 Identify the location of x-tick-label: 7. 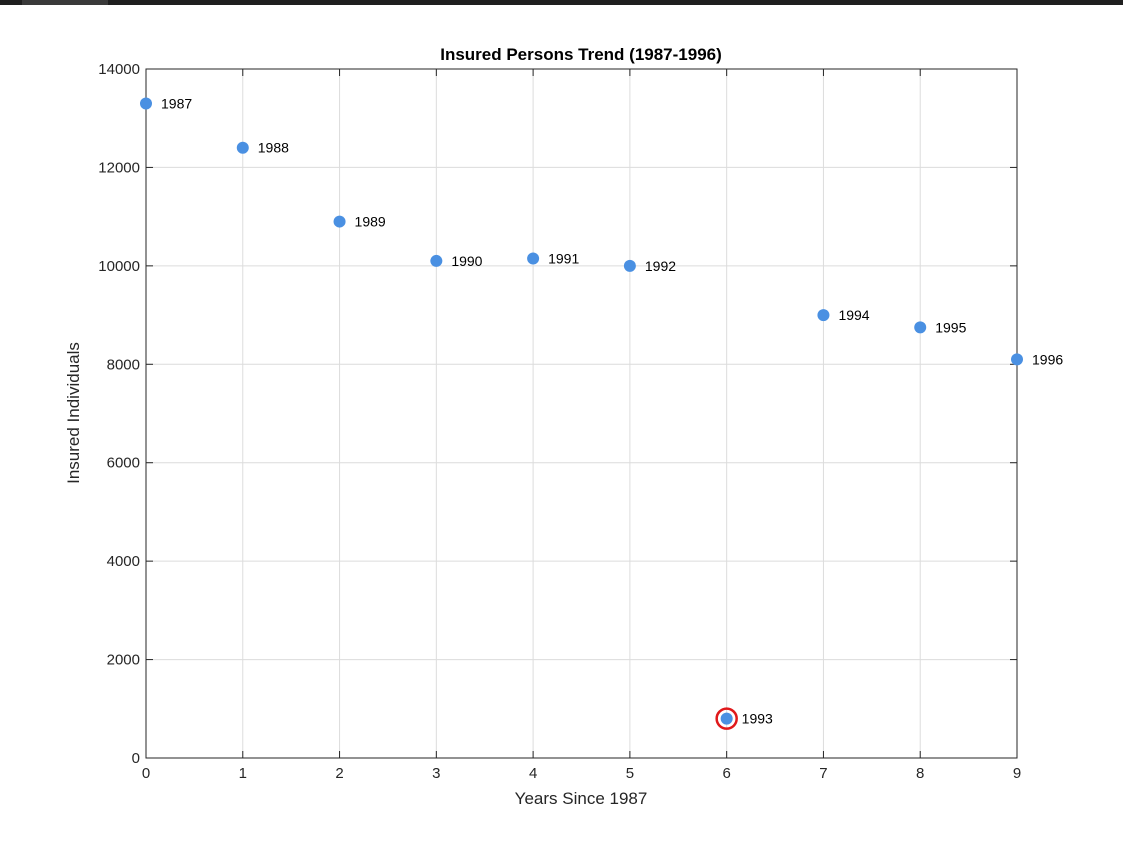
(823, 773).